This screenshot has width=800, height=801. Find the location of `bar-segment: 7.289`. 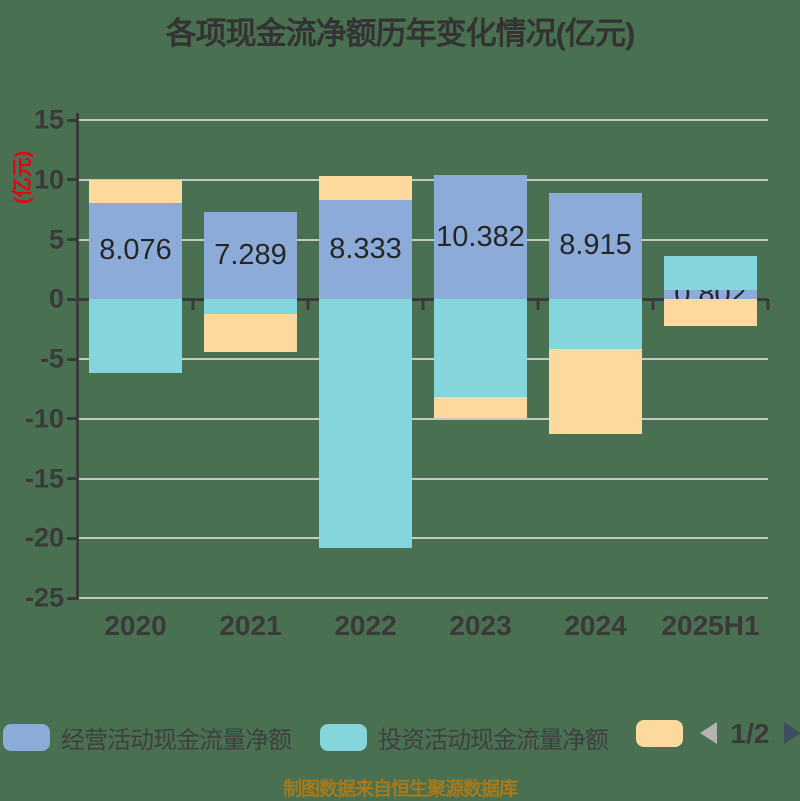

bar-segment: 7.289 is located at coordinates (250, 256).